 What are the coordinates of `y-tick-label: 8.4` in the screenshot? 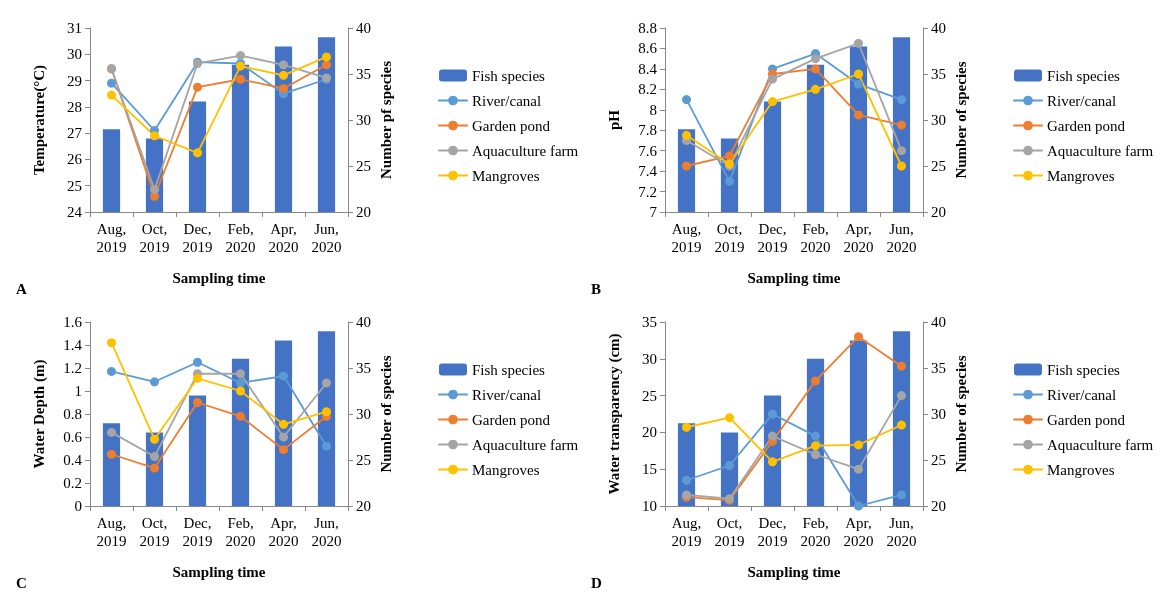 It's located at (648, 68).